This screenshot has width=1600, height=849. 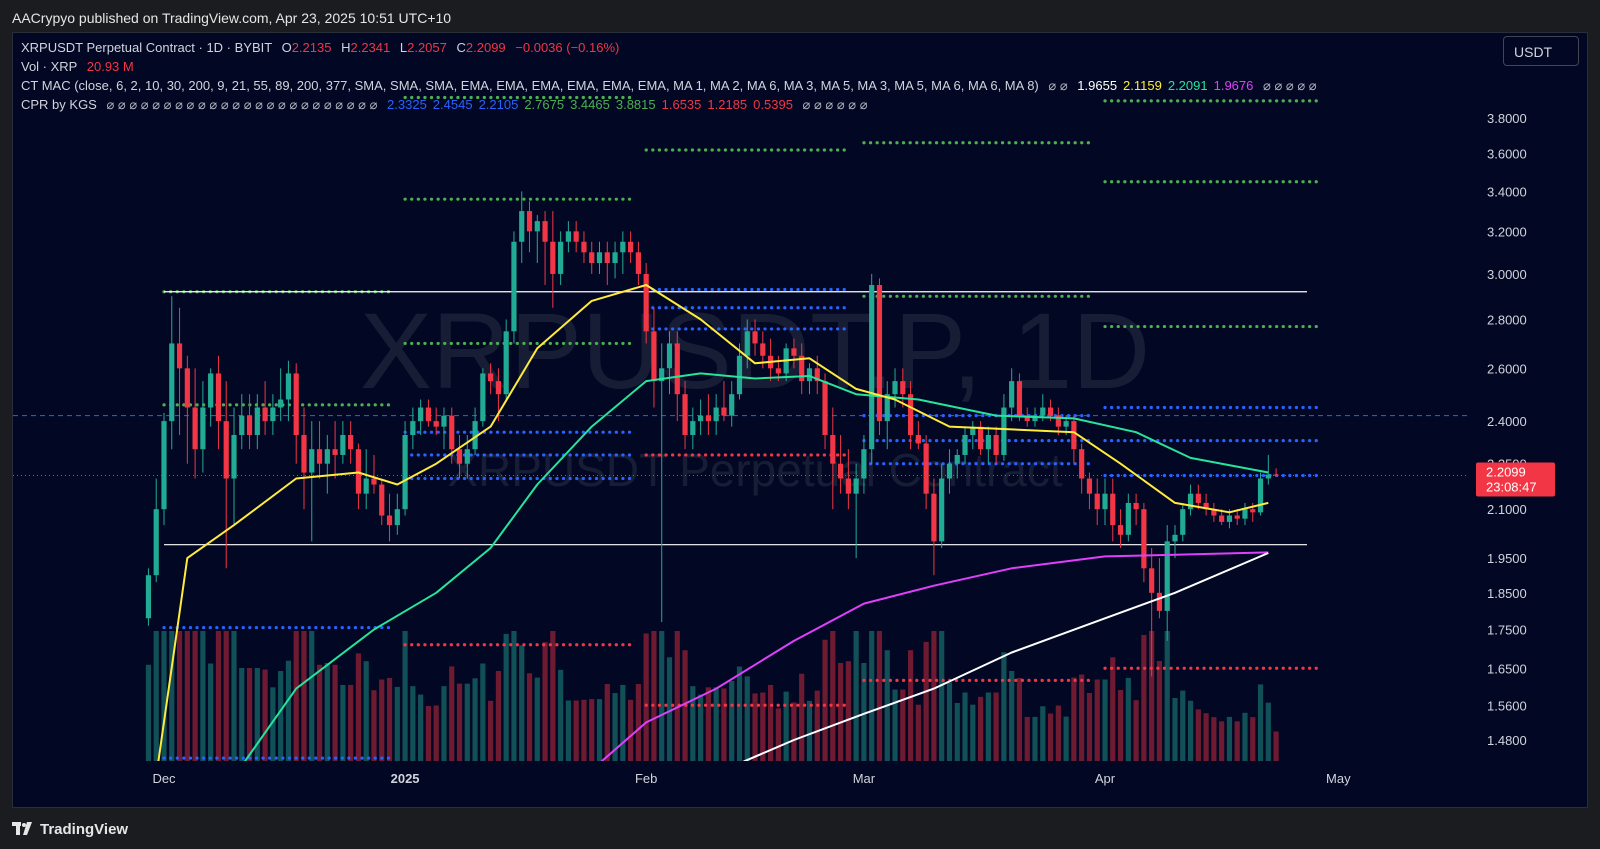 What do you see at coordinates (835, 104) in the screenshot?
I see `cpr-suffix: ⌀ ⌀ ⌀ ⌀ ⌀ ⌀` at bounding box center [835, 104].